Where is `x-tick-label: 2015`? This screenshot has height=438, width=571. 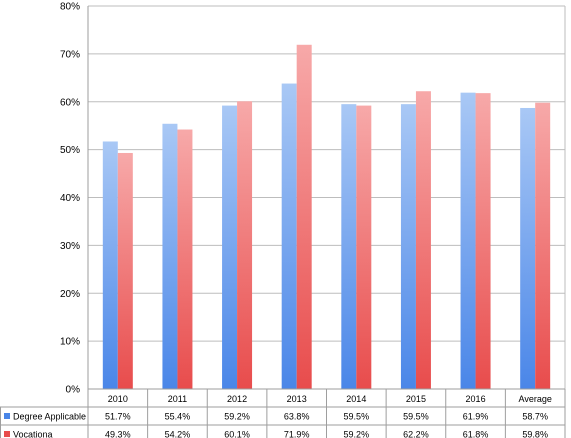 x-tick-label: 2015 is located at coordinates (416, 399).